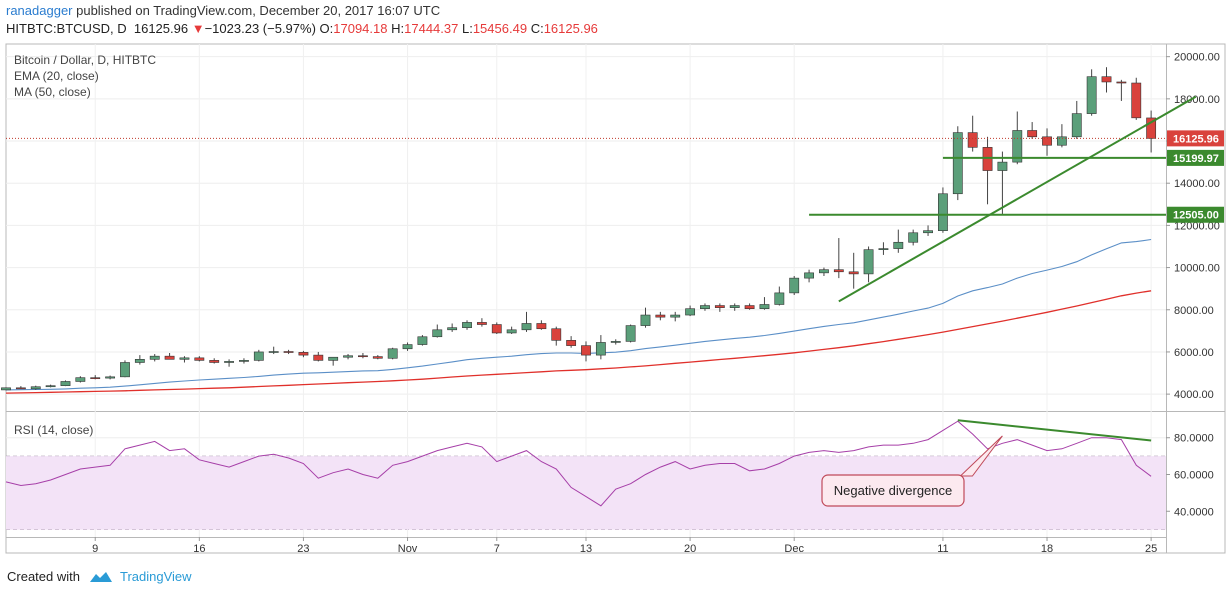 This screenshot has height=594, width=1230. Describe the element at coordinates (1047, 549) in the screenshot. I see `time-tick-label: 18` at that location.